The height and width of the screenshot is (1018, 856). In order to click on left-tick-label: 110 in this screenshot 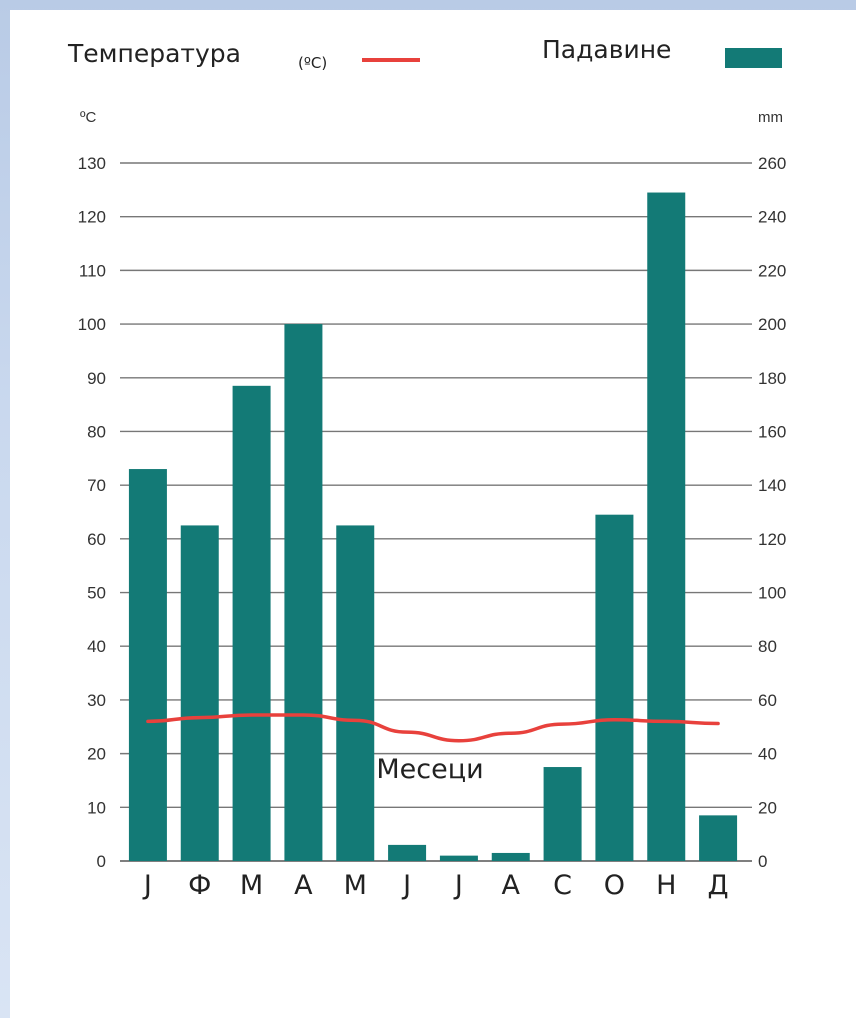, I will do `click(92, 270)`.